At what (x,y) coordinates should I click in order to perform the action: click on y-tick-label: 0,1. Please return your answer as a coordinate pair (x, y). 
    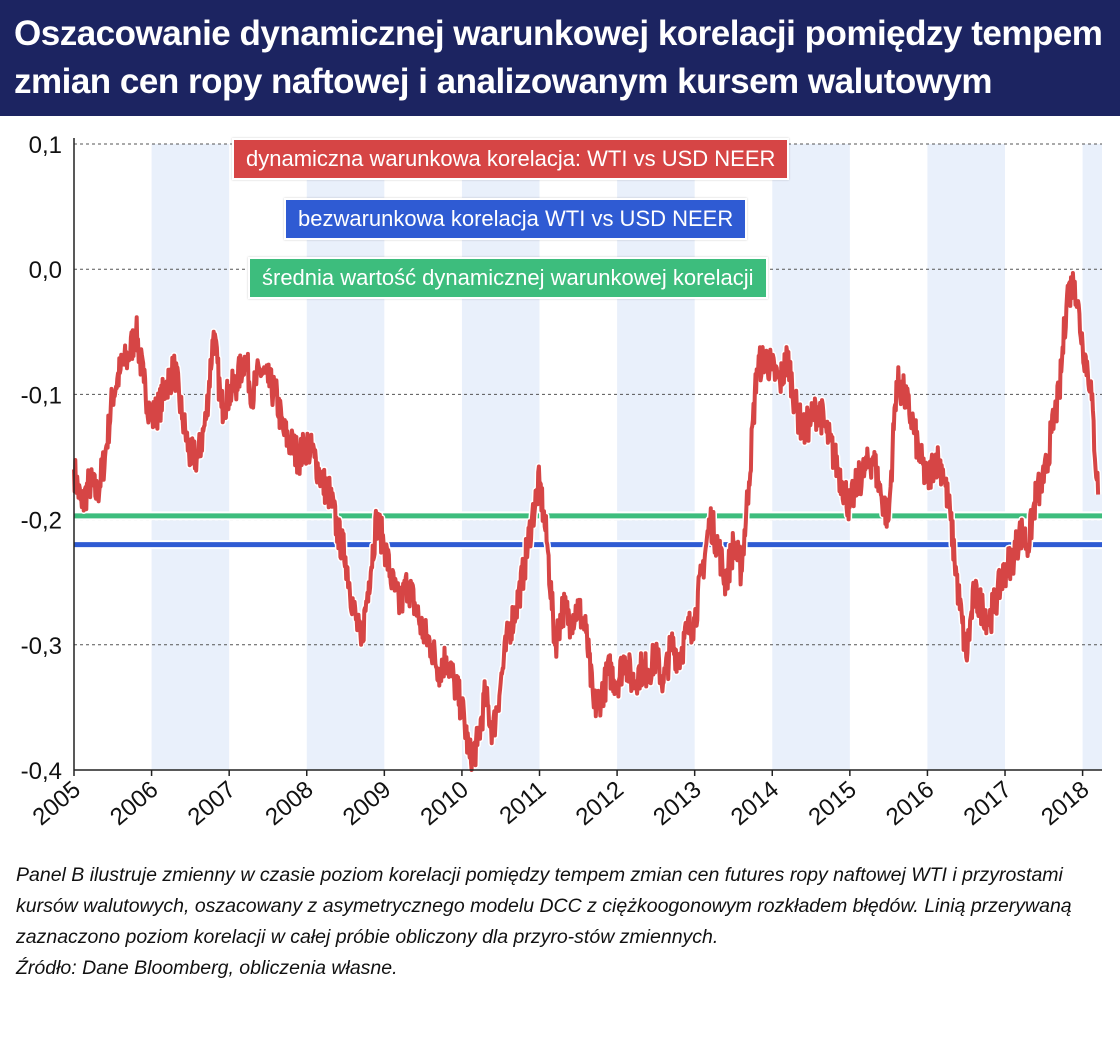
    Looking at the image, I should click on (45, 145).